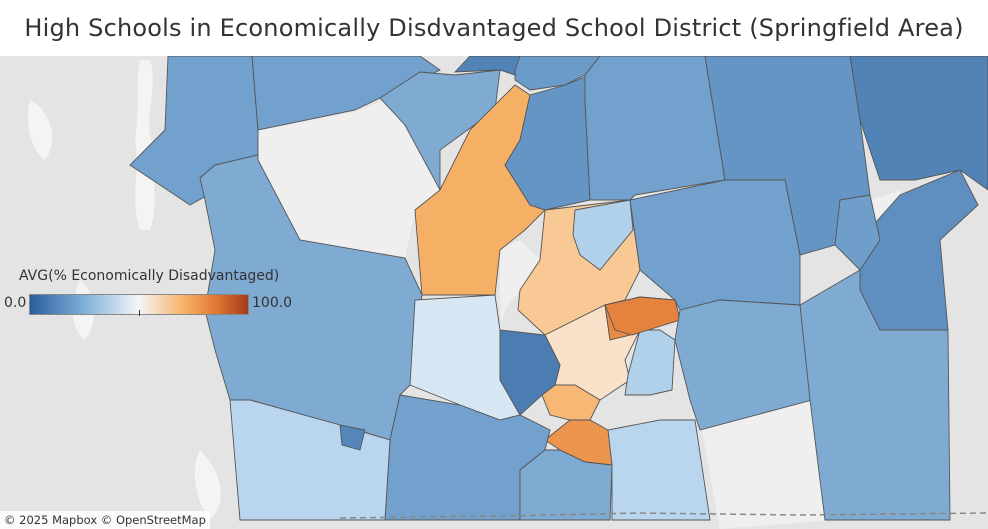 This screenshot has width=988, height=529. What do you see at coordinates (352, 437) in the screenshot?
I see `district-region-r31` at bounding box center [352, 437].